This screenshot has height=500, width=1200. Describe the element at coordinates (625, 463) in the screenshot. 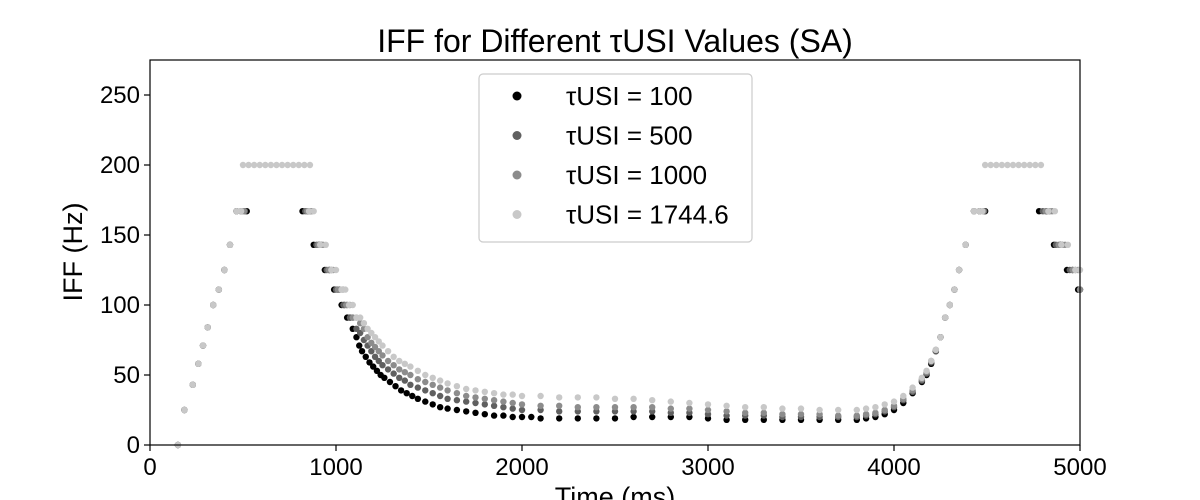

I see `x-axis: 0 1000 2000 3000 4000 5000` at that location.